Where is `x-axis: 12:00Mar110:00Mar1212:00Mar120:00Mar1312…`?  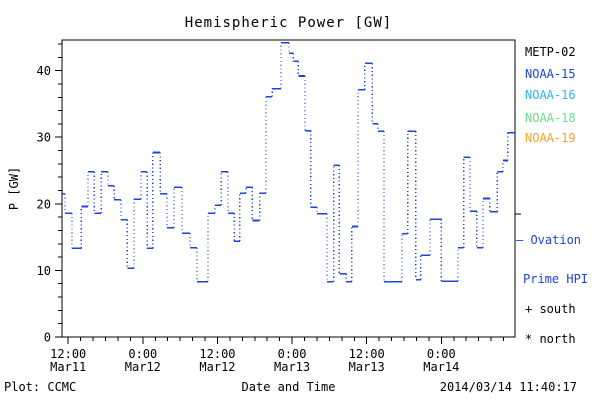
x-axis: 12:00Mar110:00Mar1212:00Mar120:00Mar1312… is located at coordinates (277, 355).